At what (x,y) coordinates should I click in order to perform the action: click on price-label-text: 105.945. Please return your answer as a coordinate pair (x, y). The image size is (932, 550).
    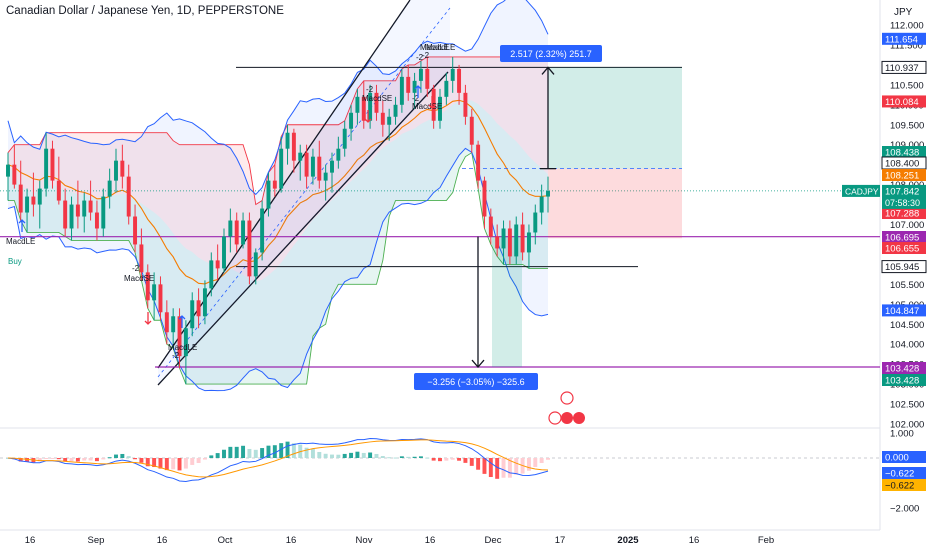
    Looking at the image, I should click on (902, 267).